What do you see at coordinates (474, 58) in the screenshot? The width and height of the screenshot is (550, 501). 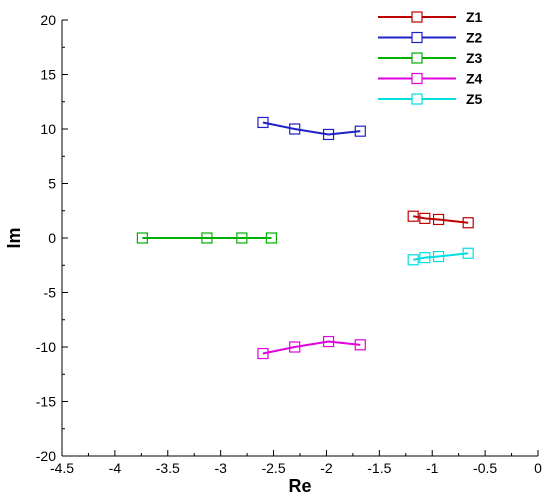 I see `legend-label: Z3` at bounding box center [474, 58].